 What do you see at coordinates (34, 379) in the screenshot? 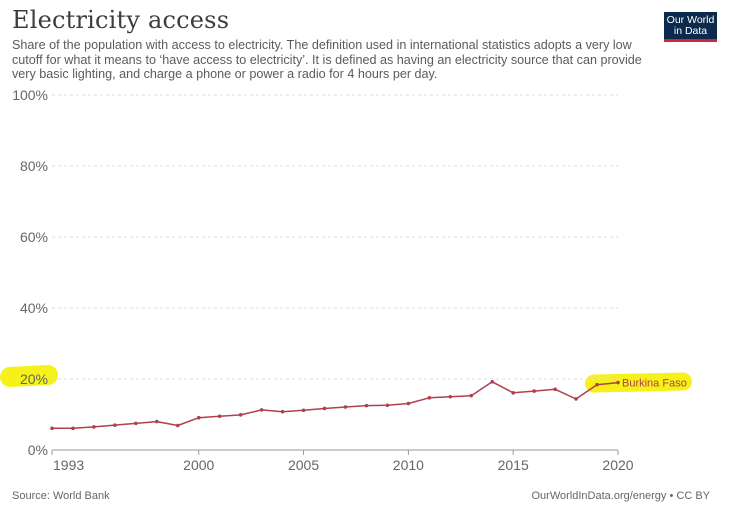
I see `y-tick-label: 20%` at bounding box center [34, 379].